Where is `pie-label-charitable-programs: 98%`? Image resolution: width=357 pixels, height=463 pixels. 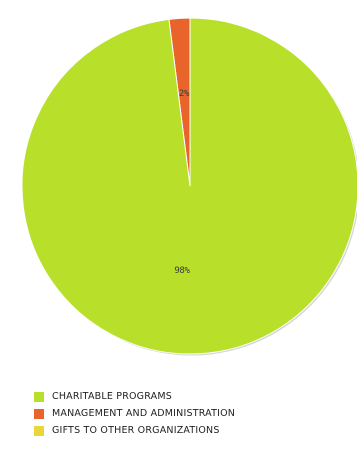
pie-label-charitable-programs: 98% is located at coordinates (182, 271).